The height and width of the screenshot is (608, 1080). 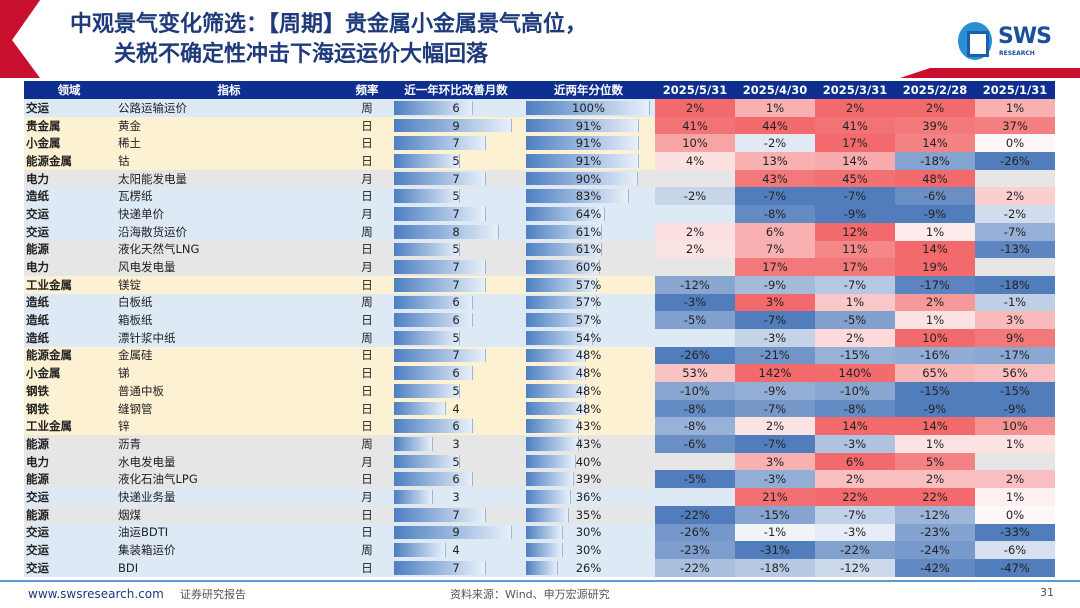 I want to click on change-cell: 37%, so click(x=1015, y=125).